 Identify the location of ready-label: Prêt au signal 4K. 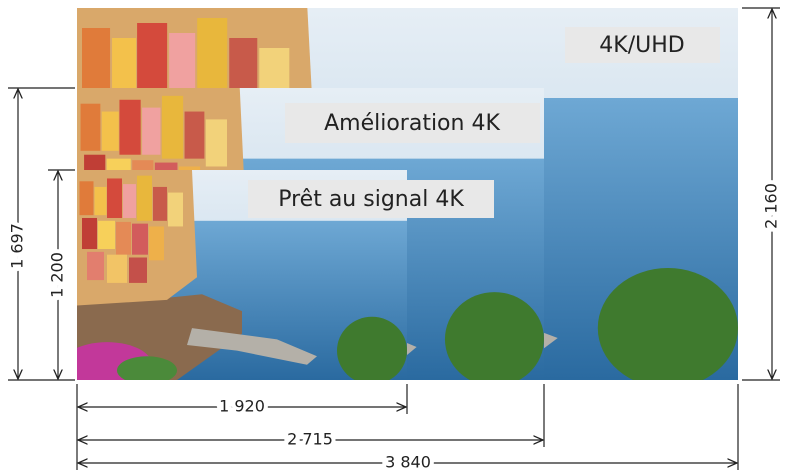
(371, 199).